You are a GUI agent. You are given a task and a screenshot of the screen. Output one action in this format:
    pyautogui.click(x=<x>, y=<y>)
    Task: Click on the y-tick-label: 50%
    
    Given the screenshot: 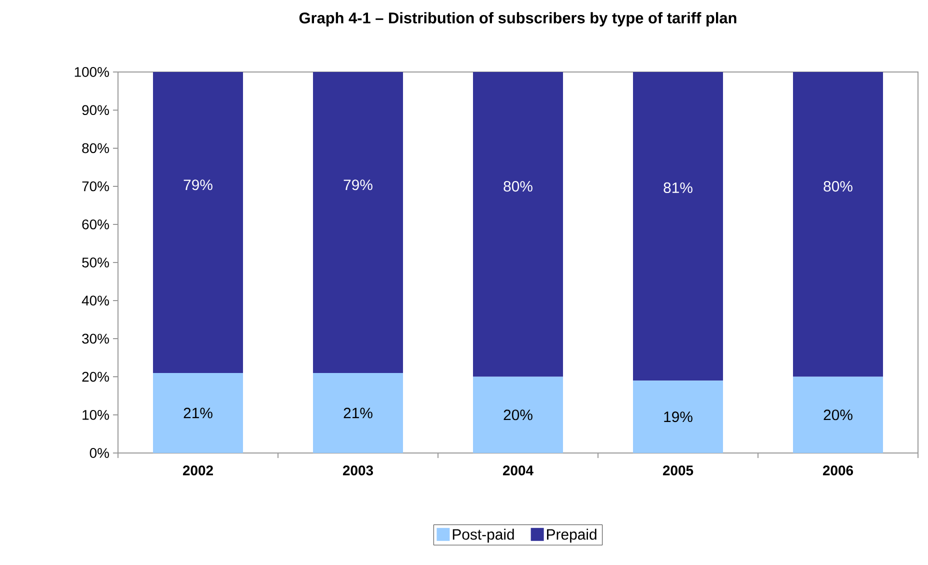 What is the action you would take?
    pyautogui.click(x=95, y=263)
    